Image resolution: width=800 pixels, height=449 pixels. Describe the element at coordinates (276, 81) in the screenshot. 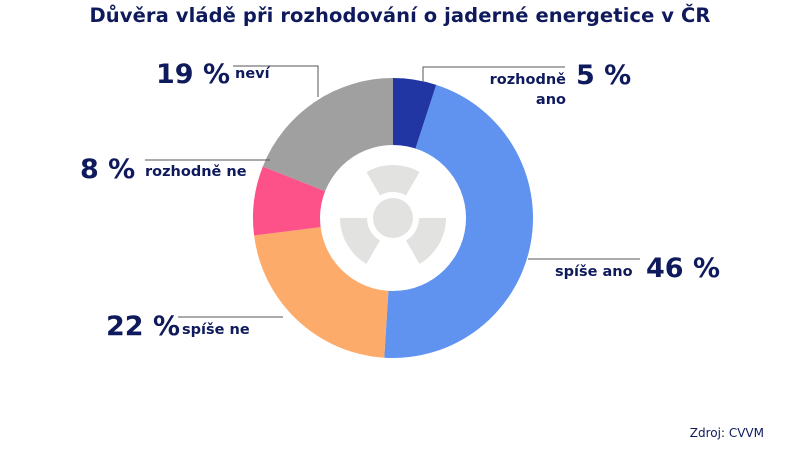

I see `leader-line-nevi` at that location.